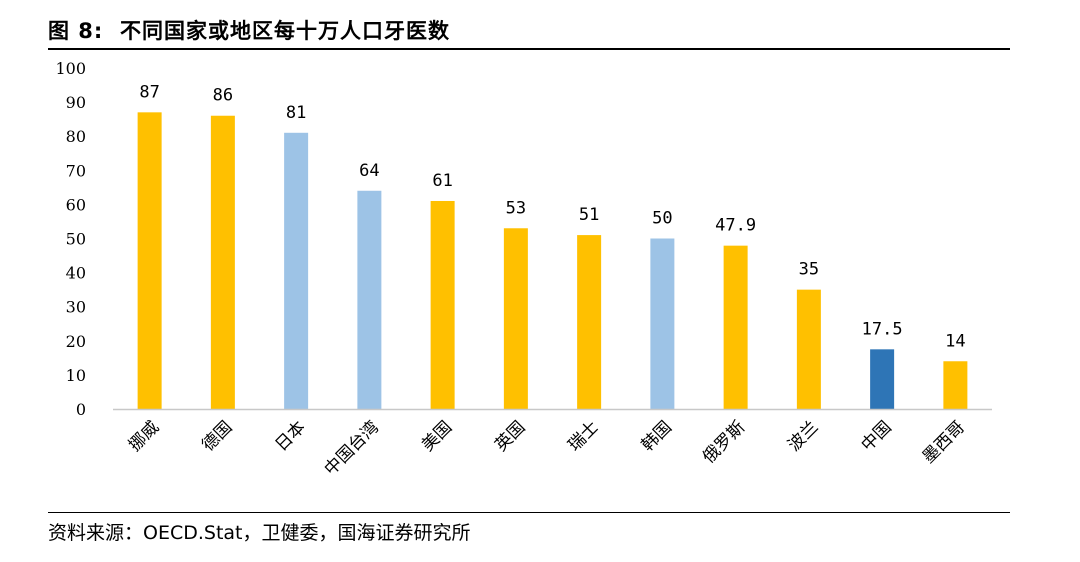 The width and height of the screenshot is (1080, 562). What do you see at coordinates (259, 533) in the screenshot?
I see `source-note: 资料来源：OECD.Stat，卫健委，国海证券研究所` at bounding box center [259, 533].